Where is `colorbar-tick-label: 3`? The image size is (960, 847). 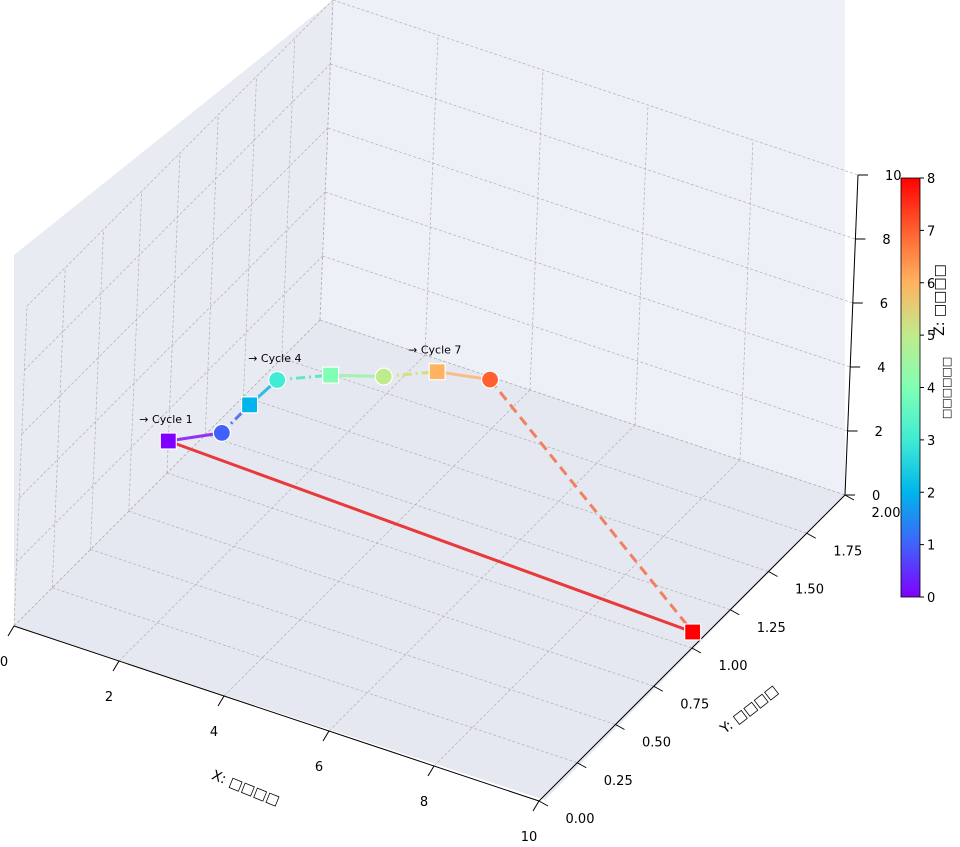 colorbar-tick-label: 3 is located at coordinates (931, 441).